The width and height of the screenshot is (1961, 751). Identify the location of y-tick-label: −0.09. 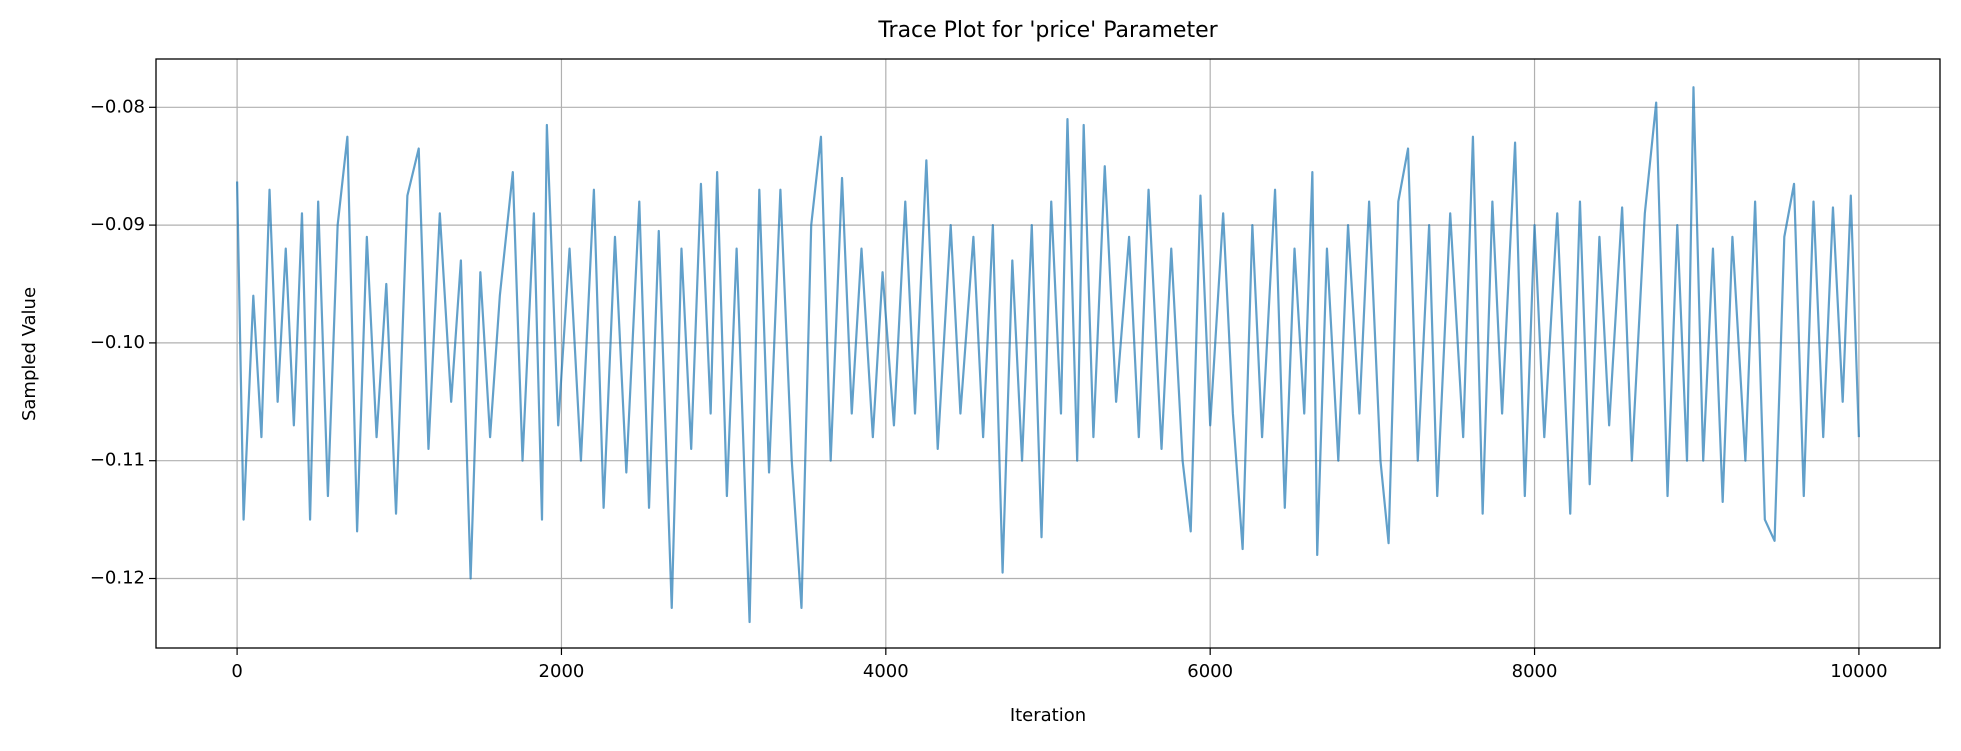
(117, 224).